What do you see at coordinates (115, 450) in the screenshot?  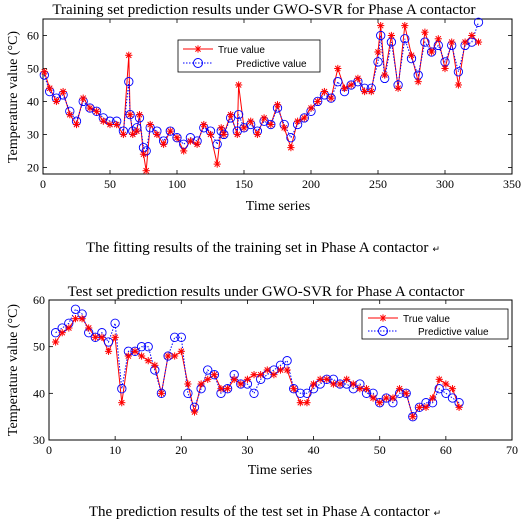 I see `test-xtick-label: 10` at bounding box center [115, 450].